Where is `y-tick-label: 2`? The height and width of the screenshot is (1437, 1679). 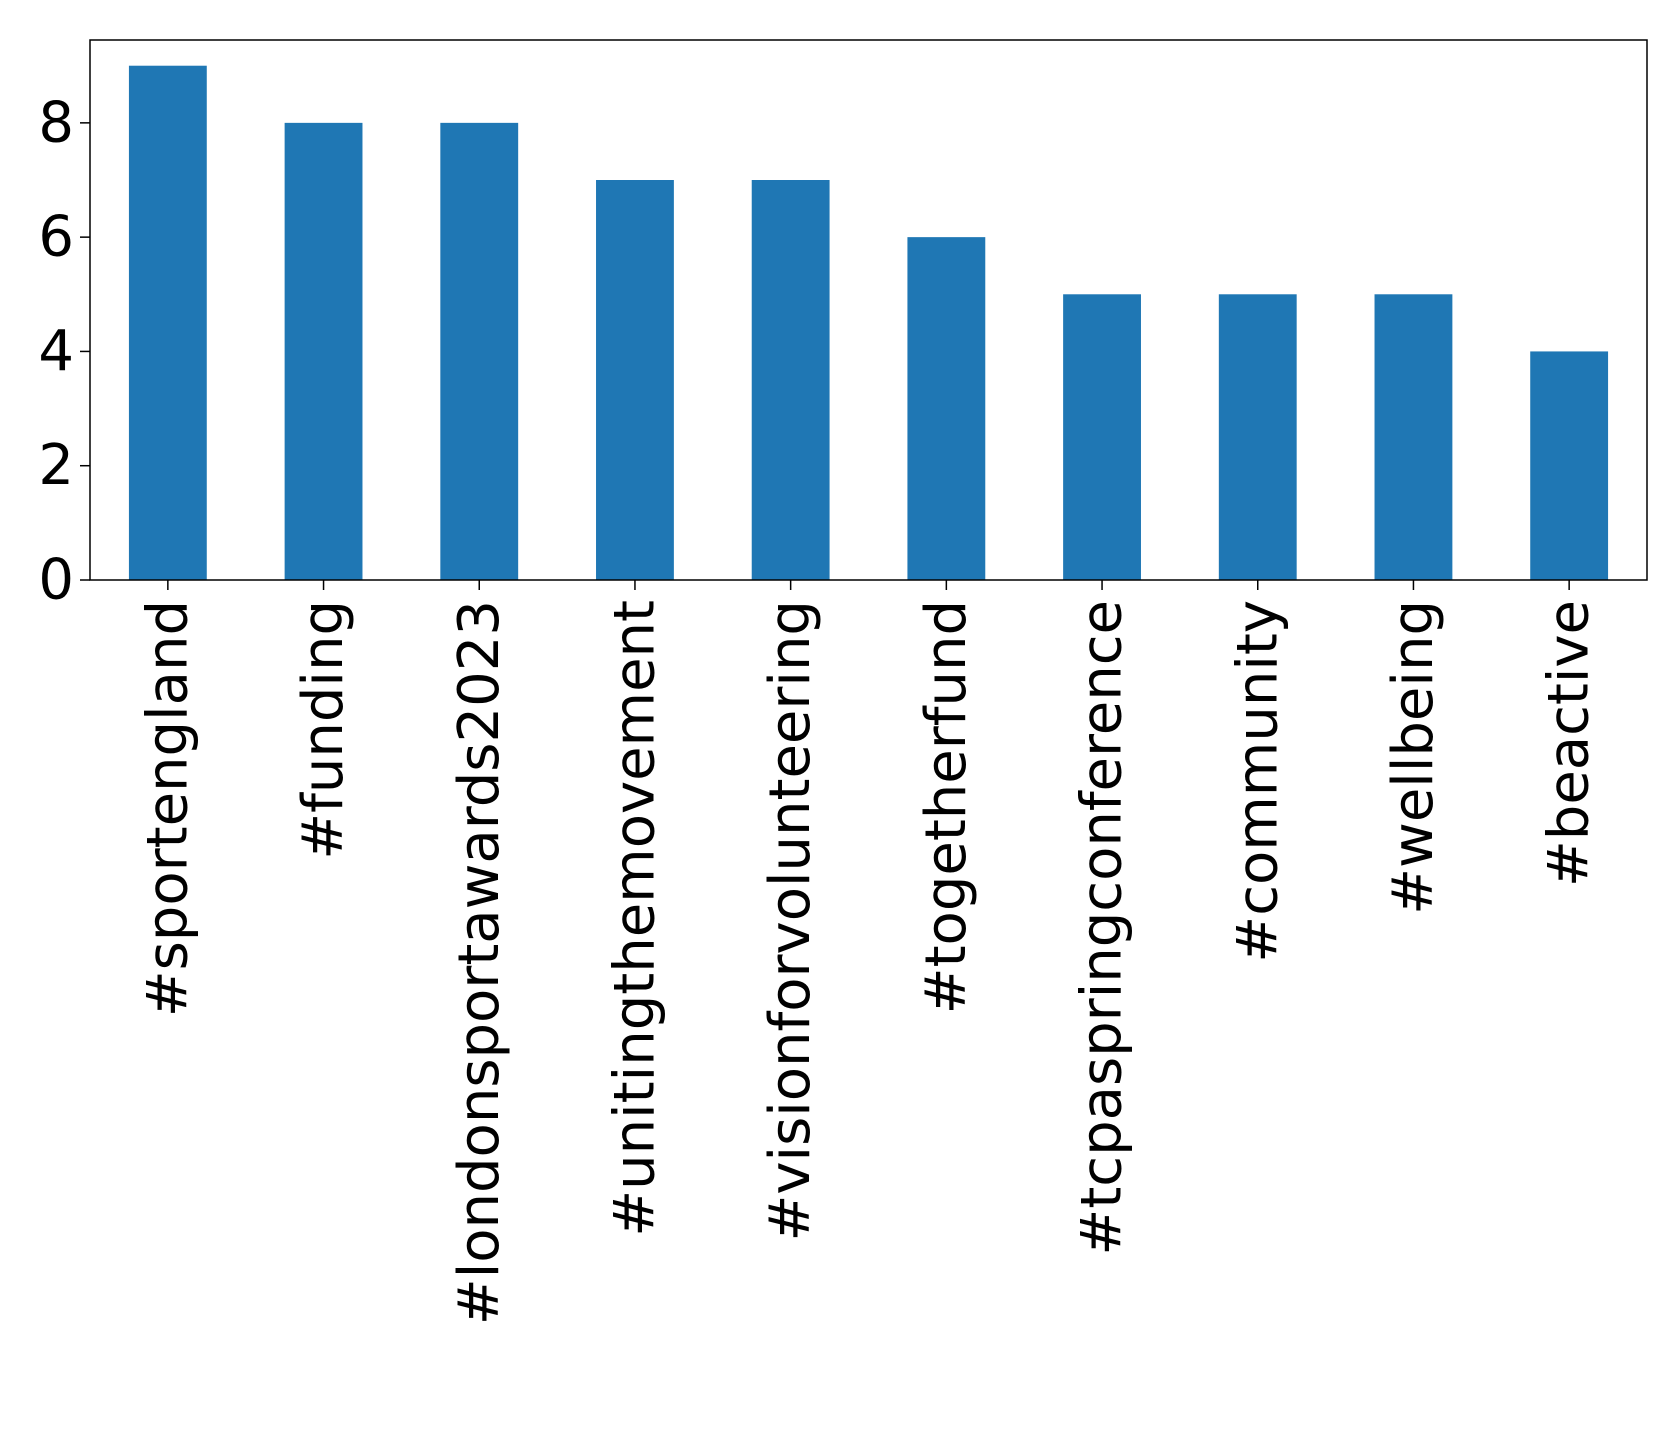 y-tick-label: 2 is located at coordinates (56, 465).